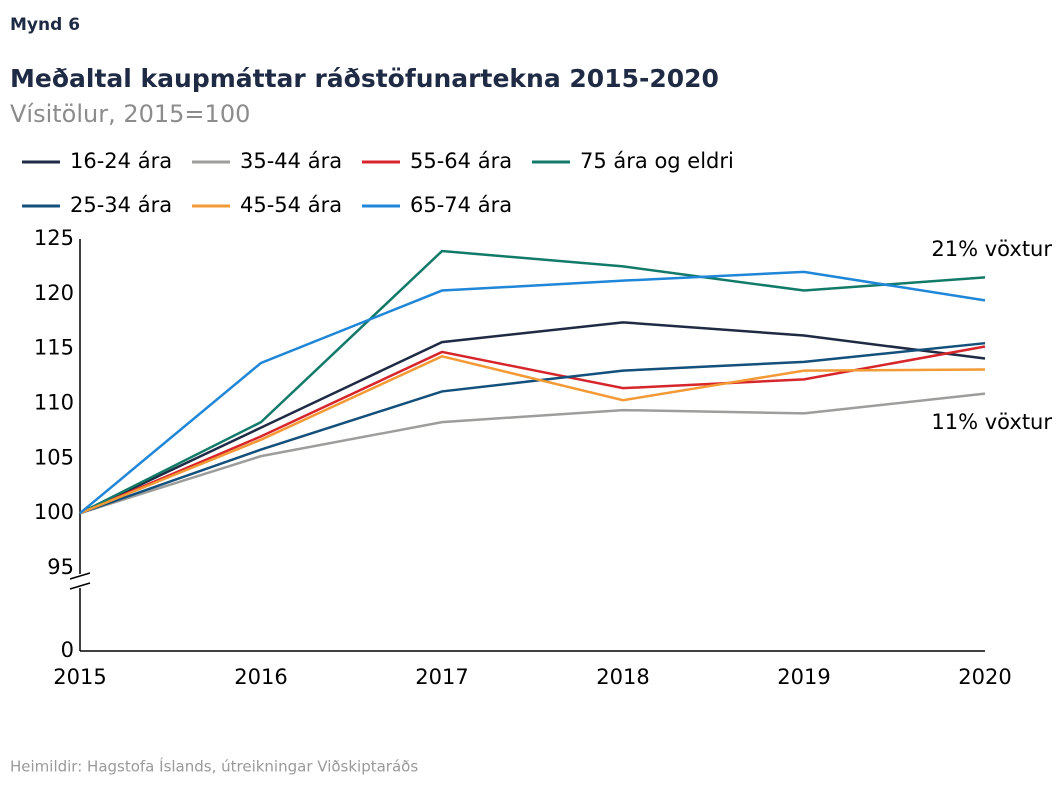  Describe the element at coordinates (461, 205) in the screenshot. I see `legend-label: 65-74 ára` at that location.